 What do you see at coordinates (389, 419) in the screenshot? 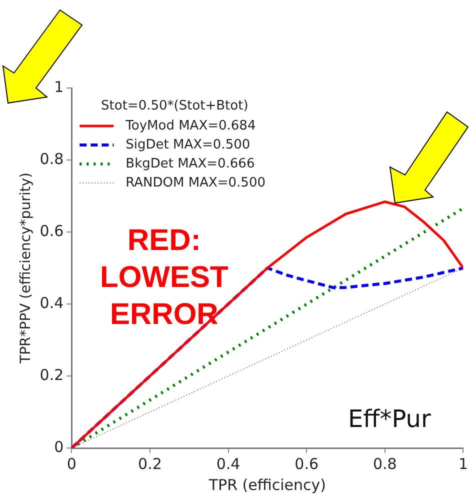
I see `annotation: Eff*Pur` at bounding box center [389, 419].